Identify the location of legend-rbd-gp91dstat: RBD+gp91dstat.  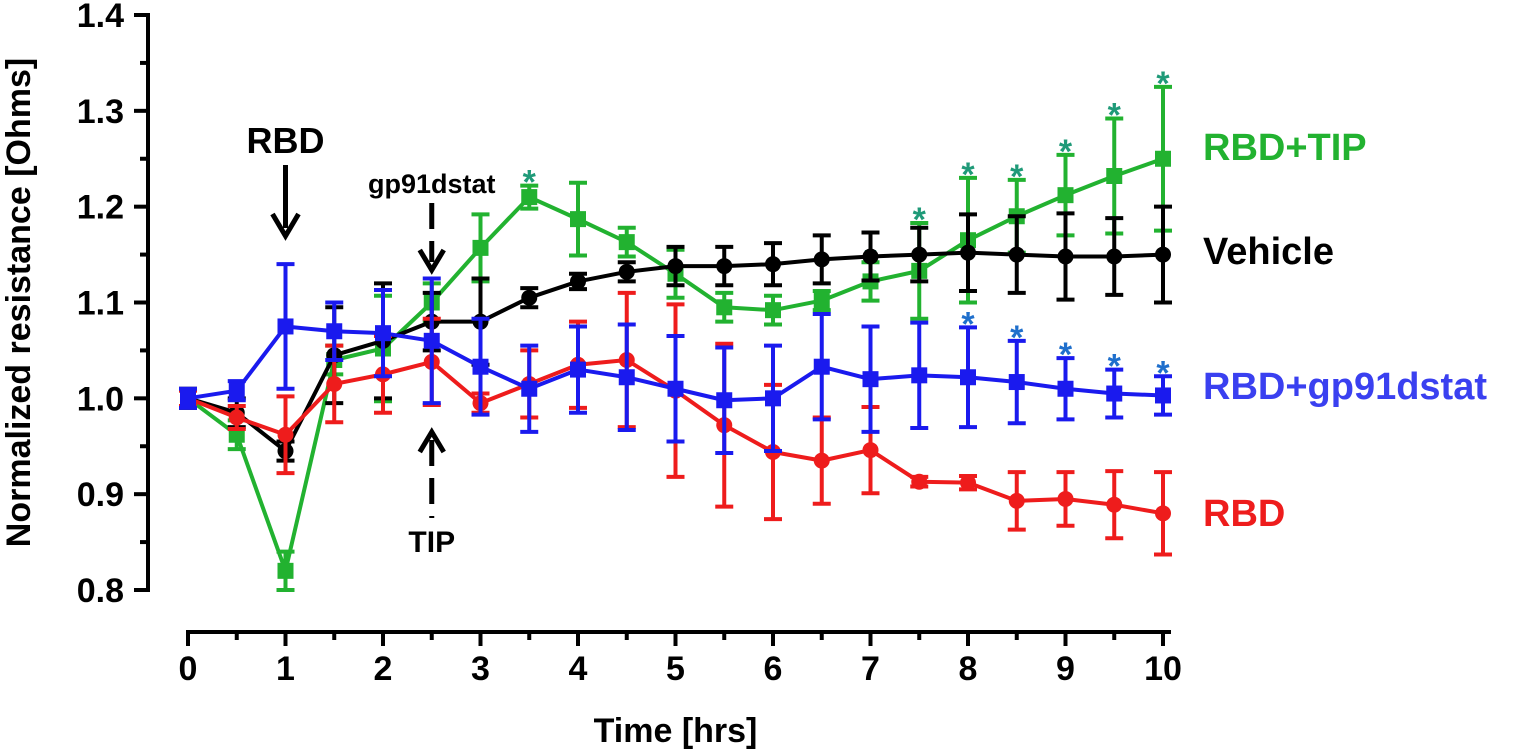
(1345, 387).